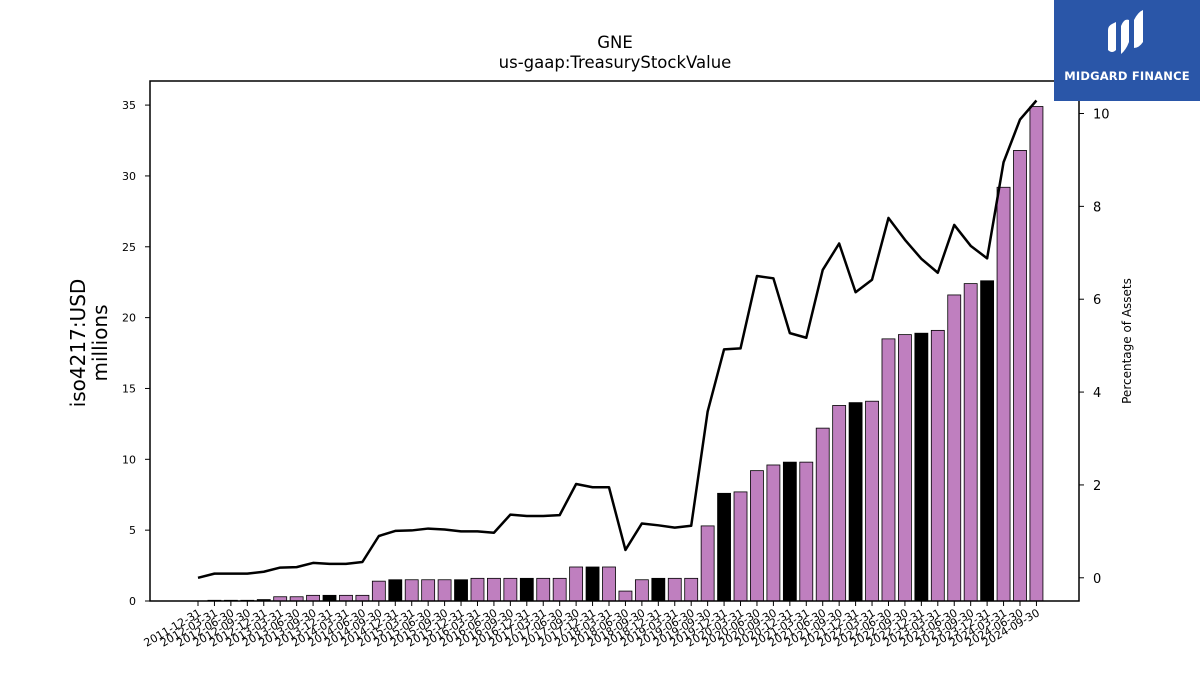 This screenshot has height=675, width=1200. Describe the element at coordinates (1127, 341) in the screenshot. I see `y2-axis-label: Percentage of Assets` at that location.